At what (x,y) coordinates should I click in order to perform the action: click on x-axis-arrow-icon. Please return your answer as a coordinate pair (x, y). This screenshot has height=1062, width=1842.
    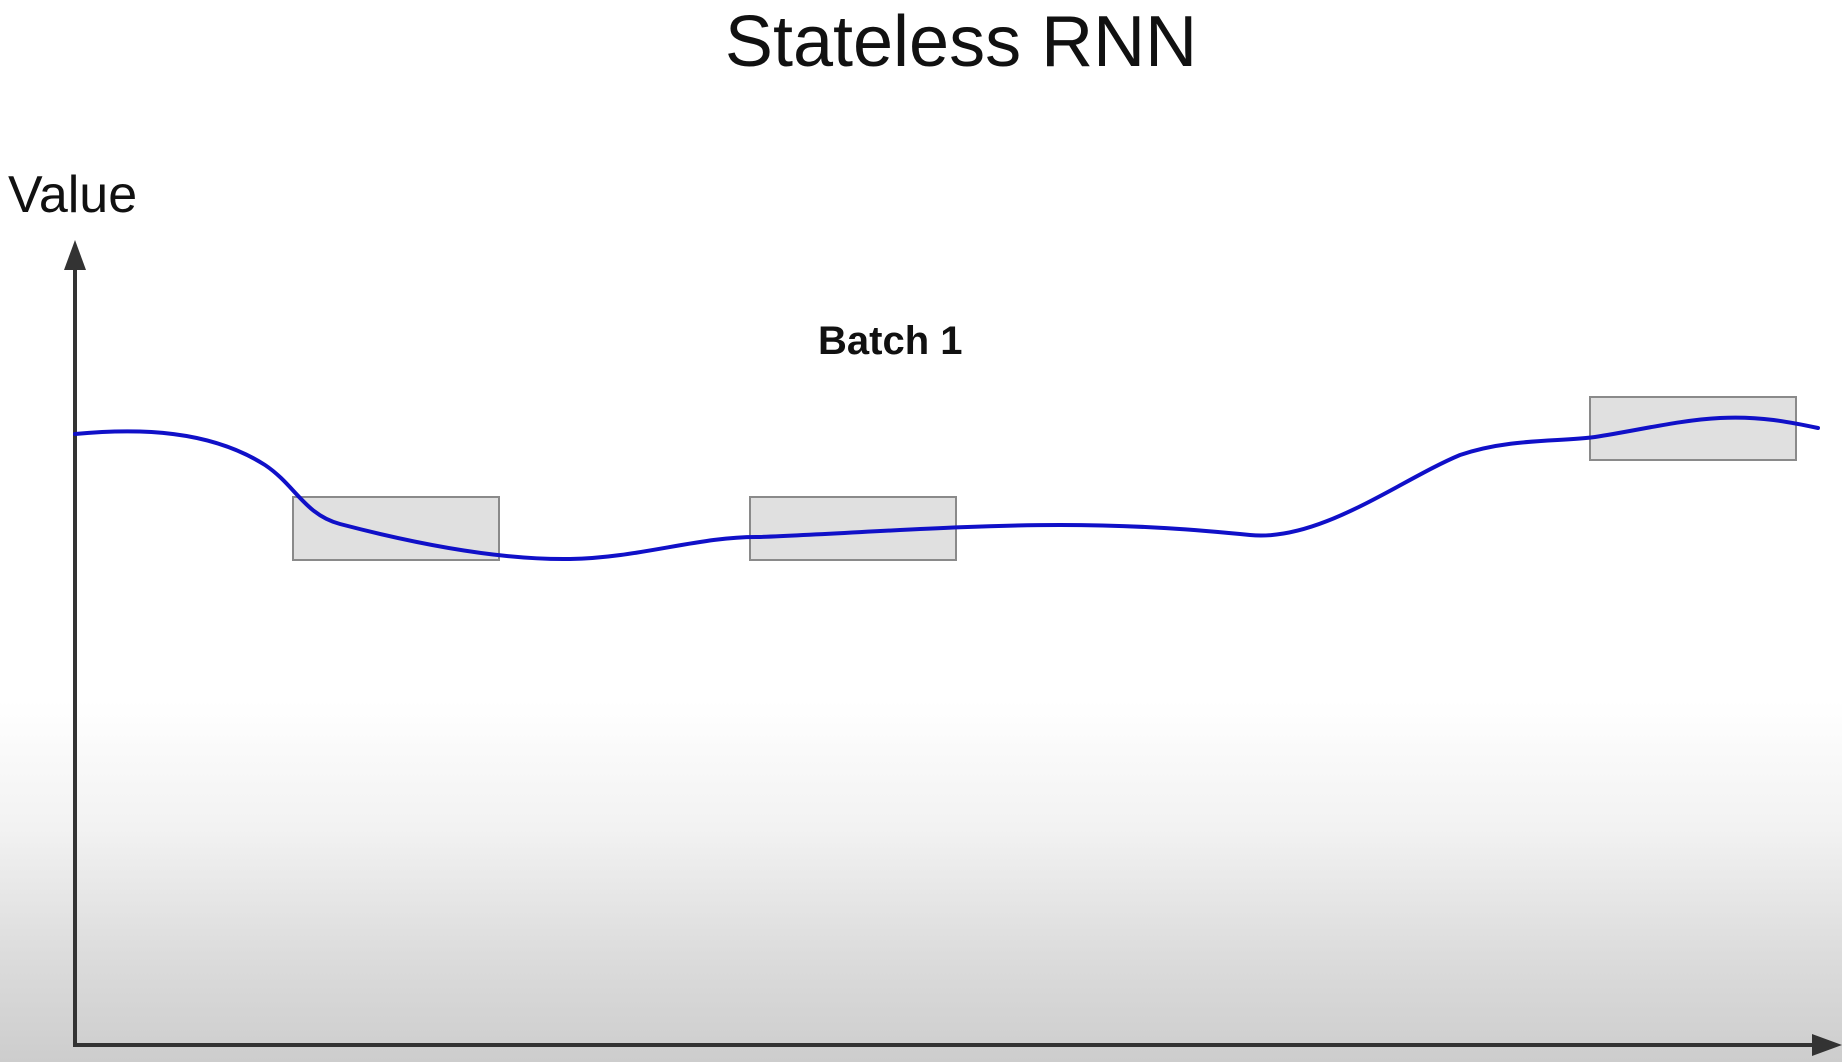
    Looking at the image, I should click on (1827, 1045).